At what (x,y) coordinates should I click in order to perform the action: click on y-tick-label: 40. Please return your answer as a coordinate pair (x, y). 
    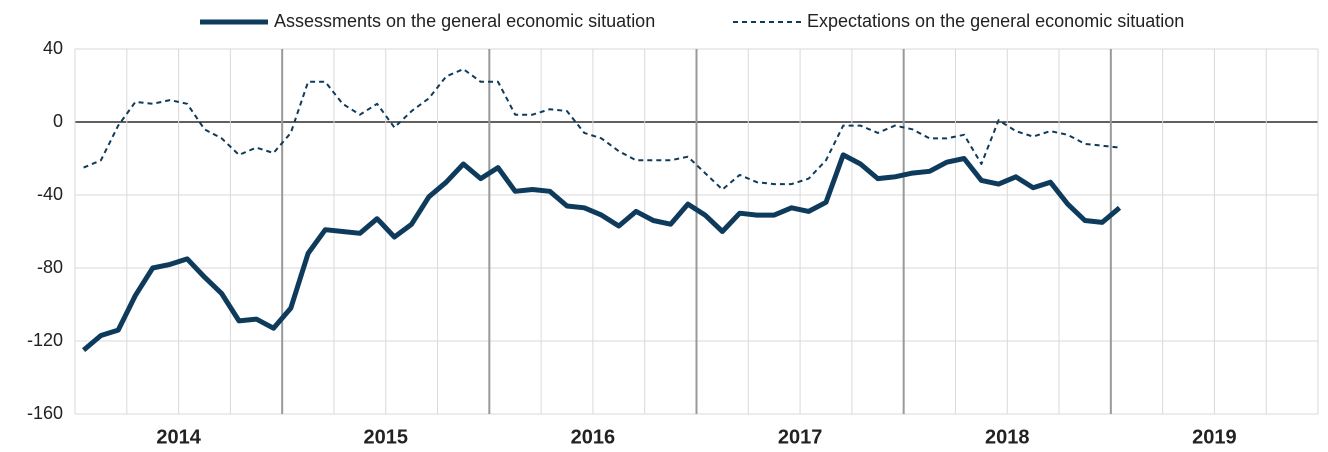
    Looking at the image, I should click on (53, 48).